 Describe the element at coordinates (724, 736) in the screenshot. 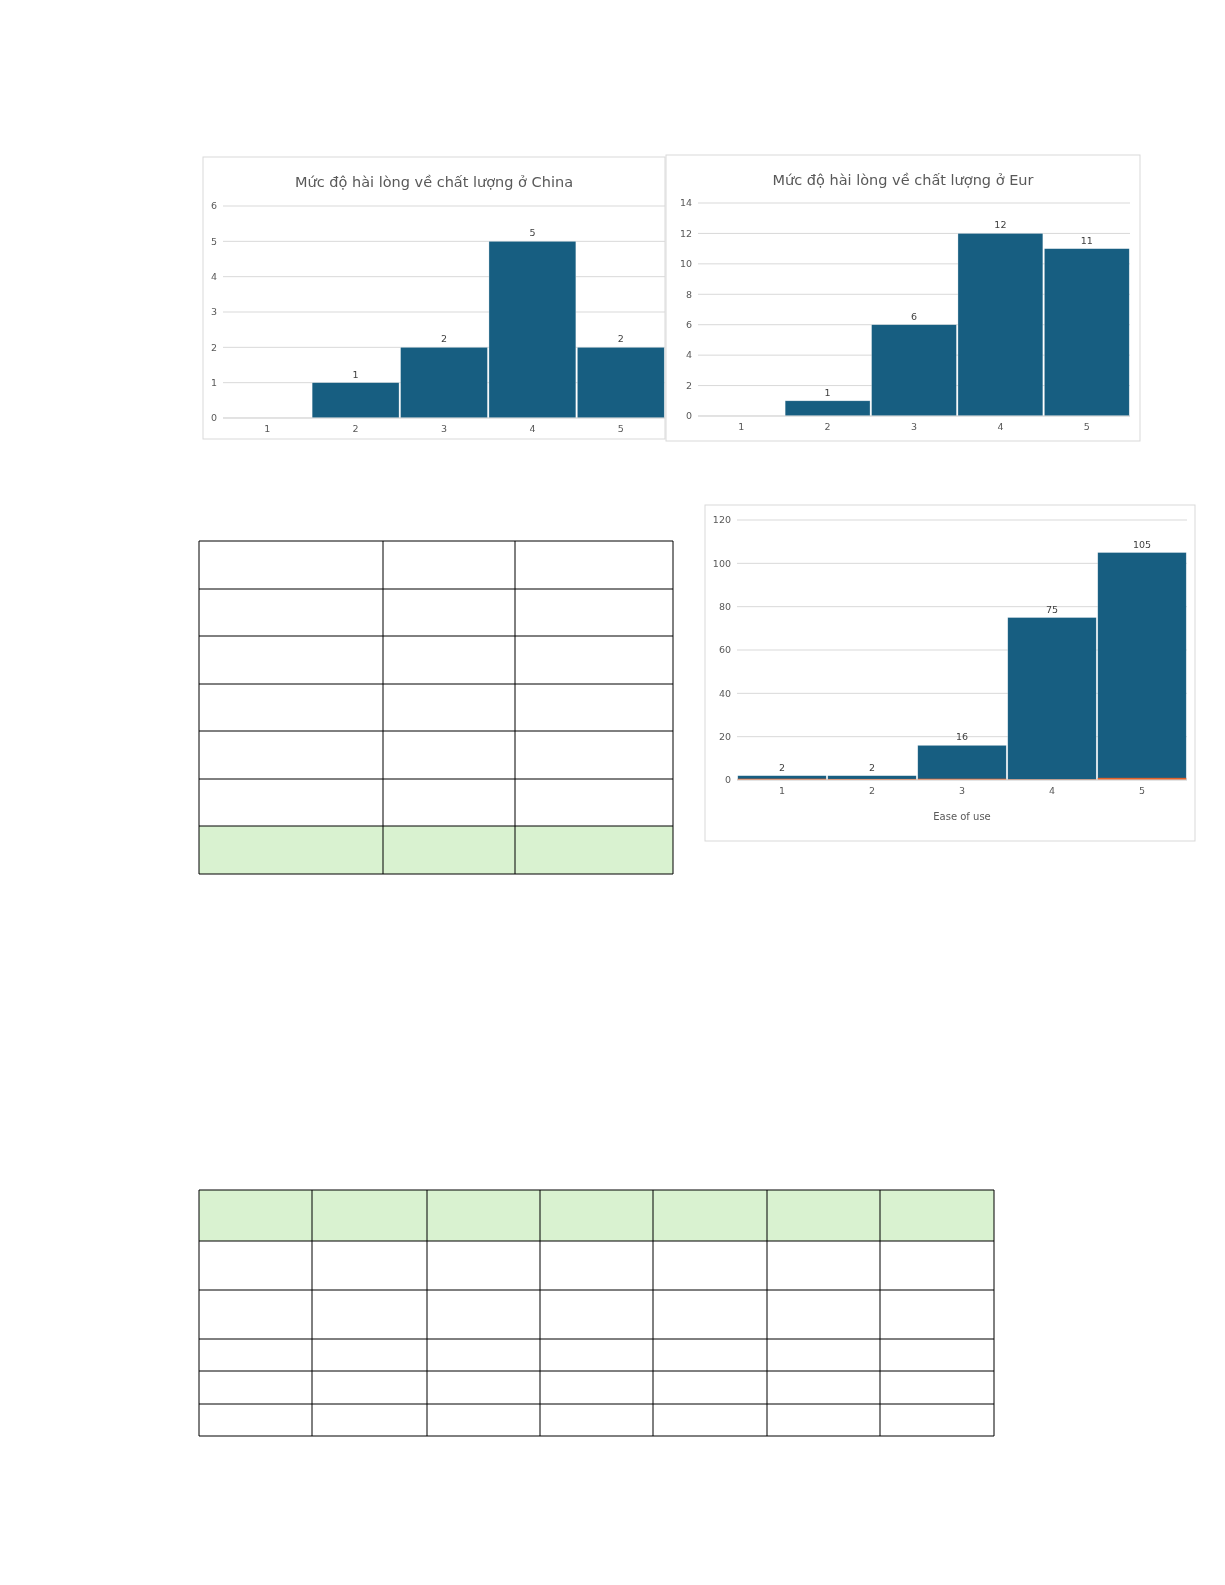

I see `y-tick-label: 20` at that location.